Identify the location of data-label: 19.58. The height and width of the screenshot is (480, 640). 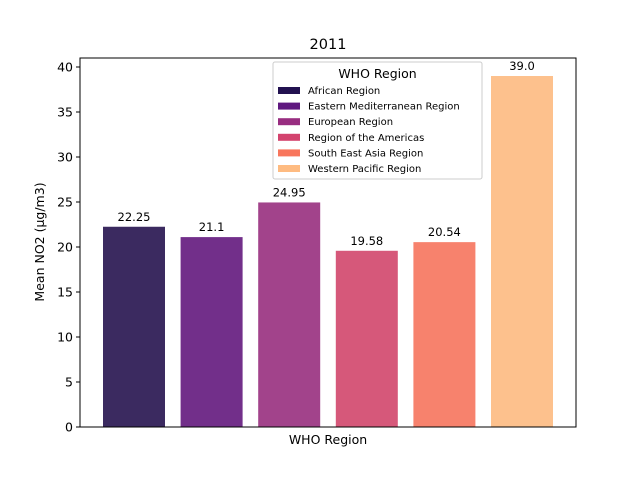
(366, 241).